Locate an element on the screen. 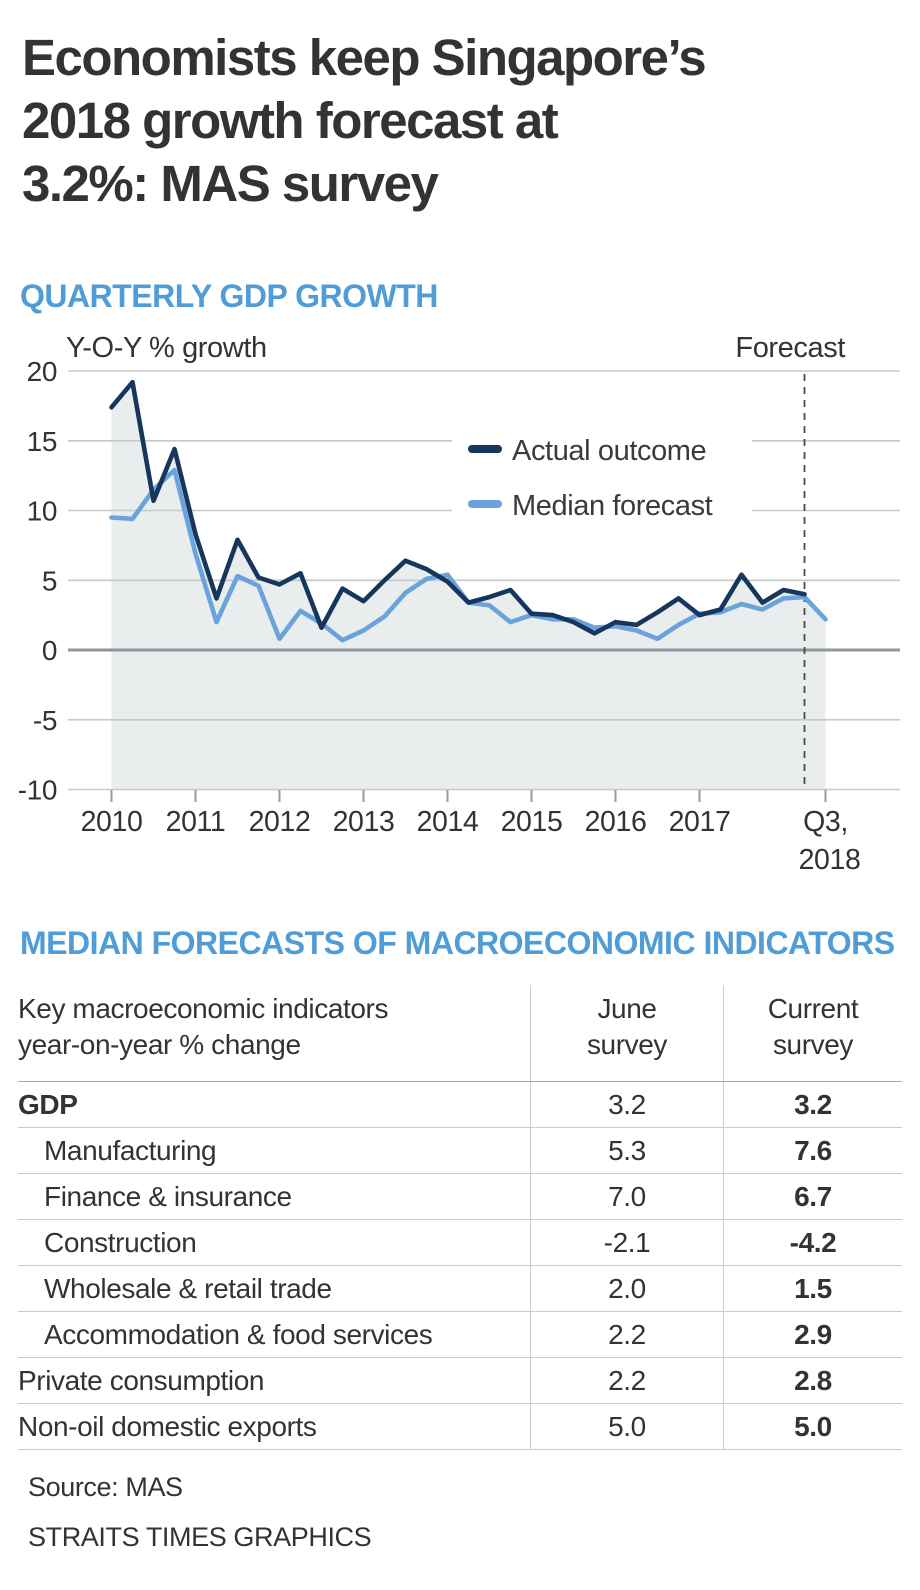 The width and height of the screenshot is (920, 1590). table-row: Finance & insurance 7.0 6.7 is located at coordinates (460, 1196).